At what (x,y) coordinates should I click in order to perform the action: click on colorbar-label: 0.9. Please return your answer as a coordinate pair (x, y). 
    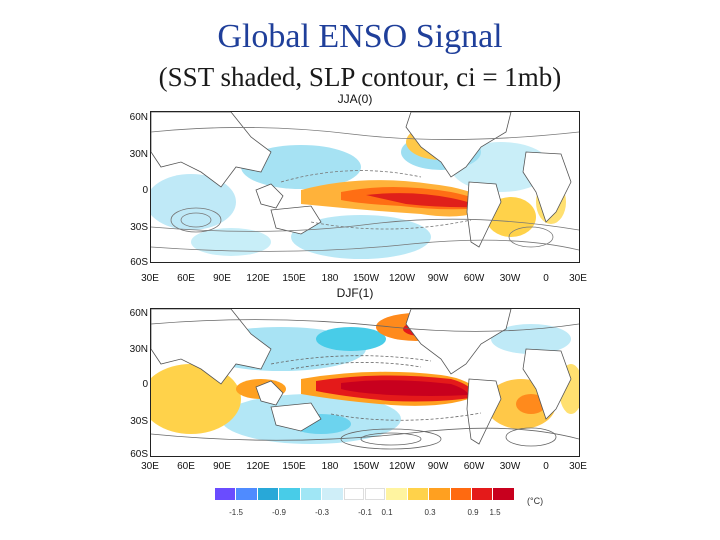
    Looking at the image, I should click on (473, 512).